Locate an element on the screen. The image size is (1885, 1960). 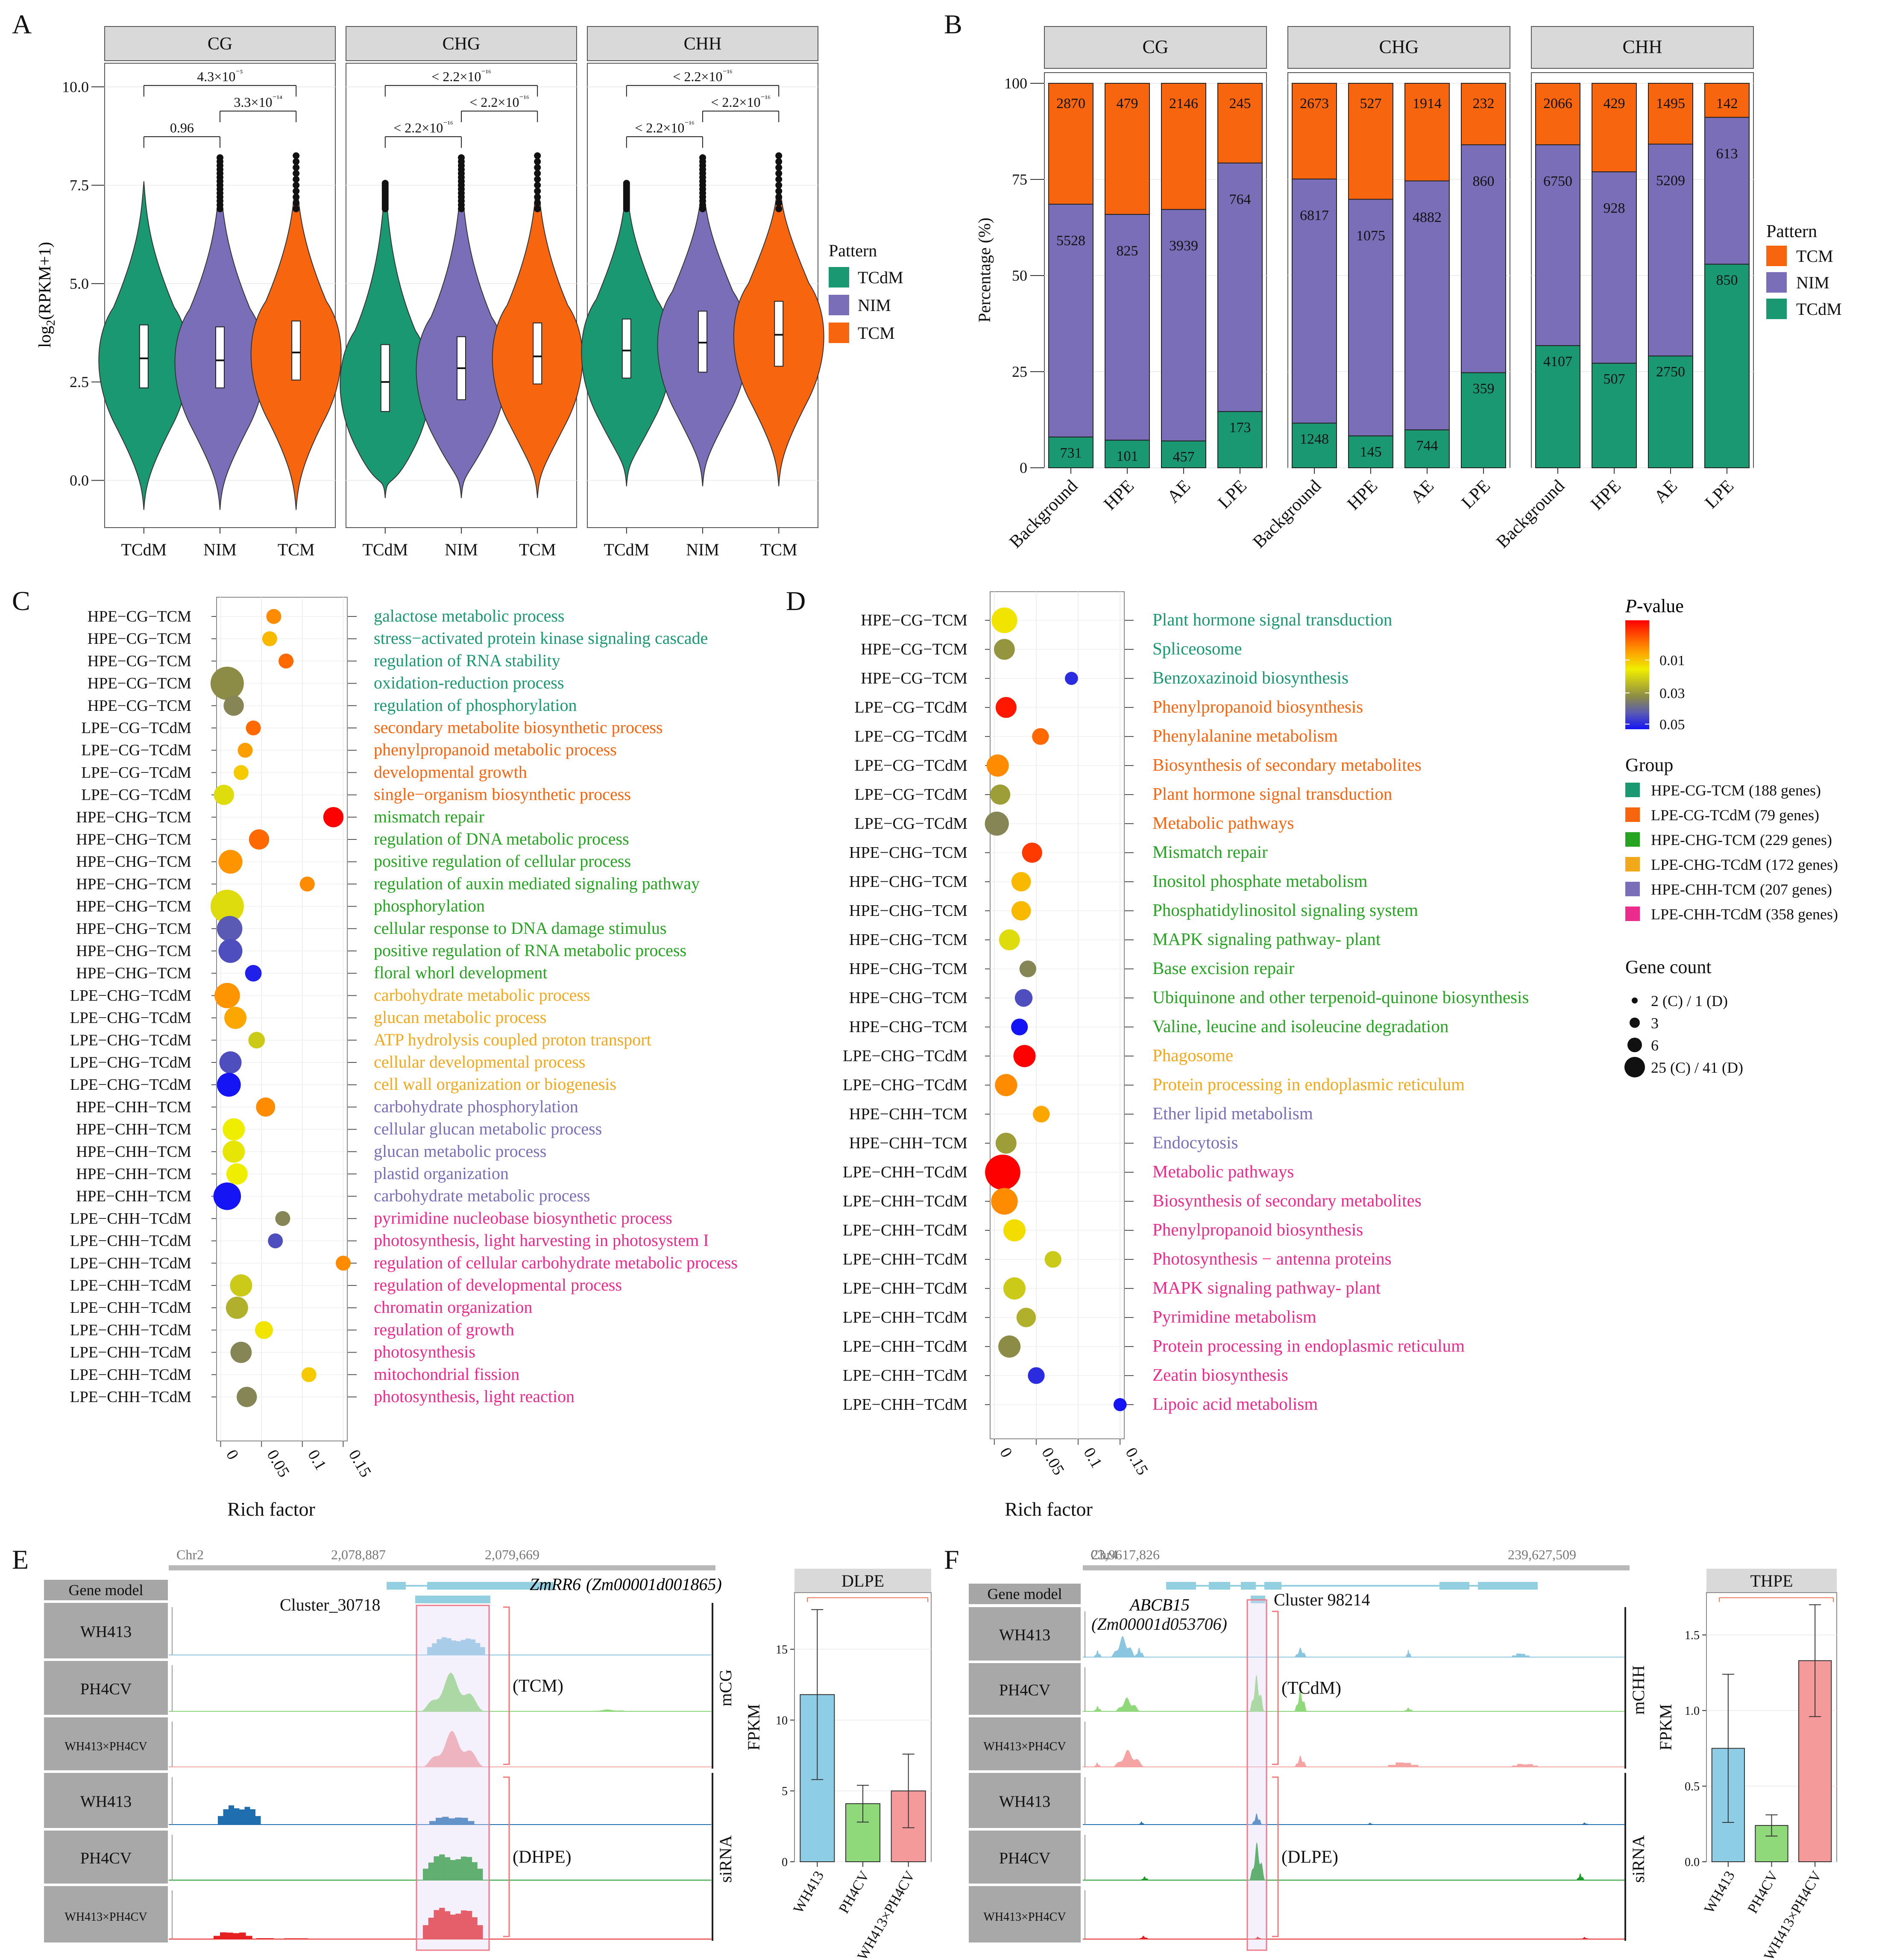
c-term-label: cell wall organization or biogenesis is located at coordinates (495, 1084).